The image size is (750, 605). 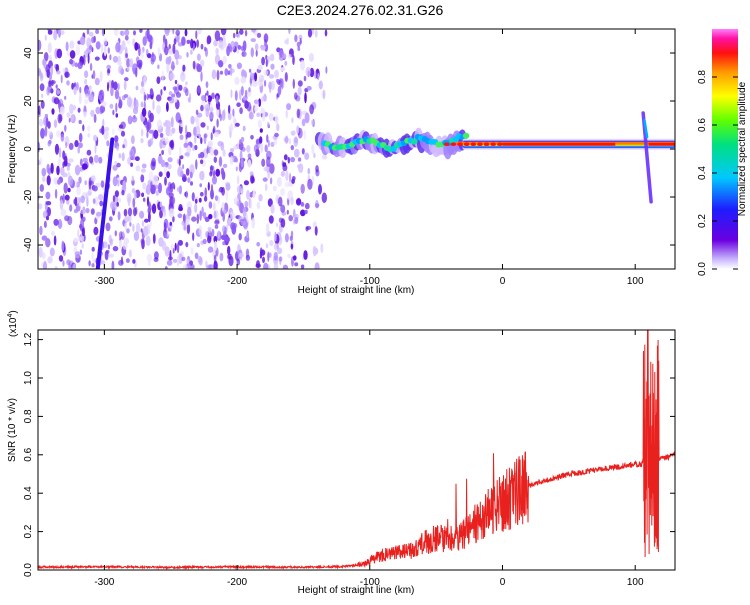 I want to click on colorbar-label: Normalized spectral amplitude, so click(x=742, y=148).